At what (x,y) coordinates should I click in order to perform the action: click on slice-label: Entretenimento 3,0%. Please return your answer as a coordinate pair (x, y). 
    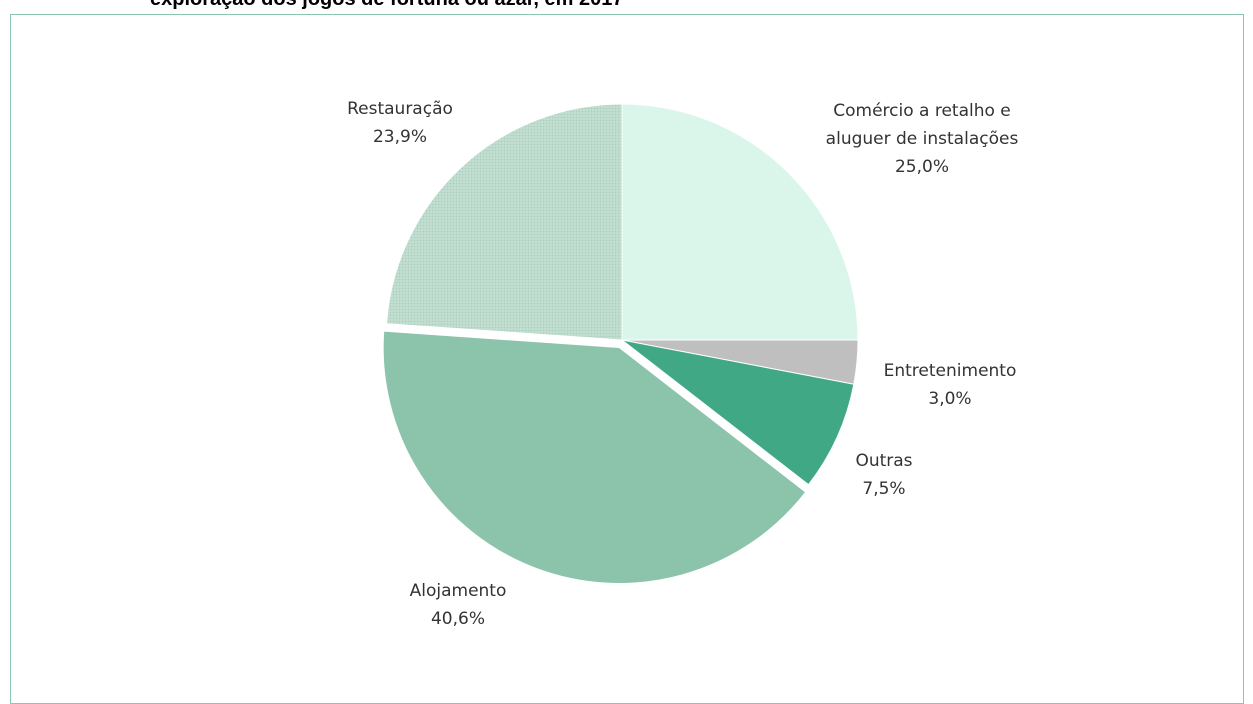
    Looking at the image, I should click on (950, 385).